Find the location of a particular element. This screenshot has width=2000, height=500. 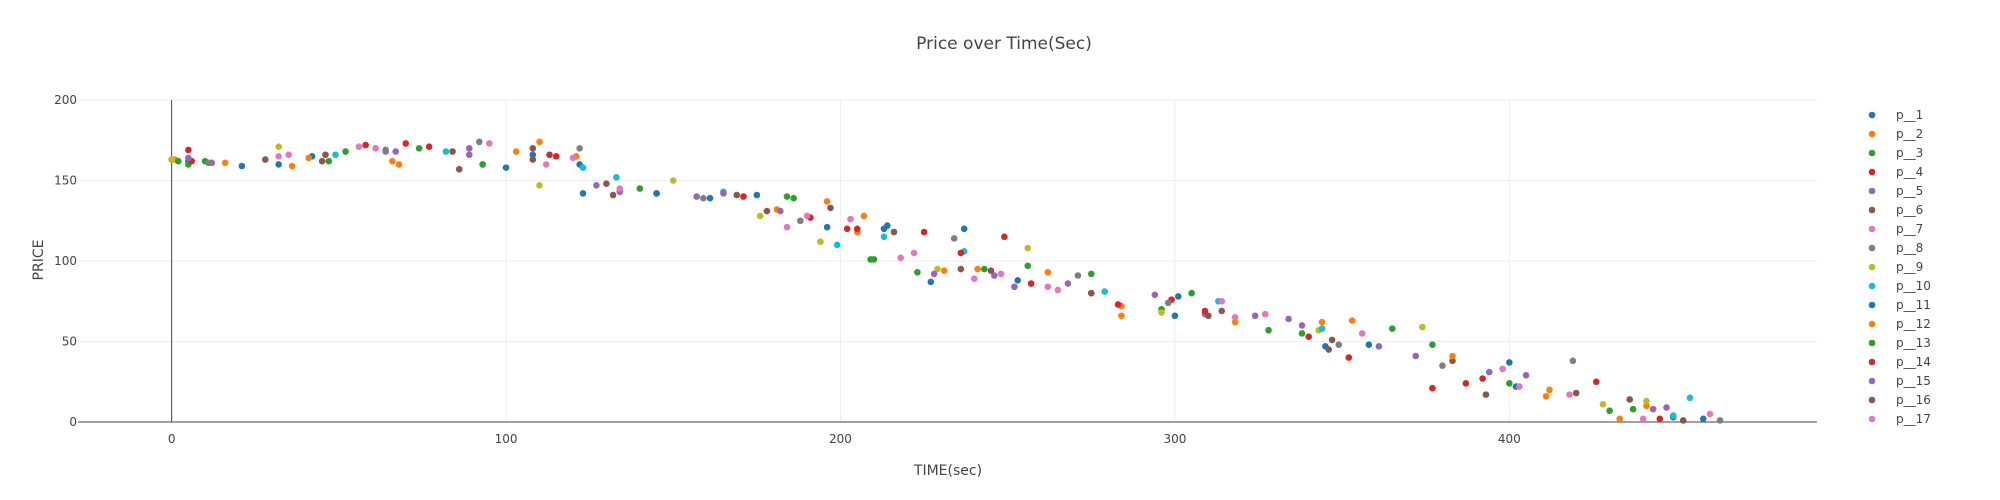

legend-item: p__1 is located at coordinates (1896, 115).